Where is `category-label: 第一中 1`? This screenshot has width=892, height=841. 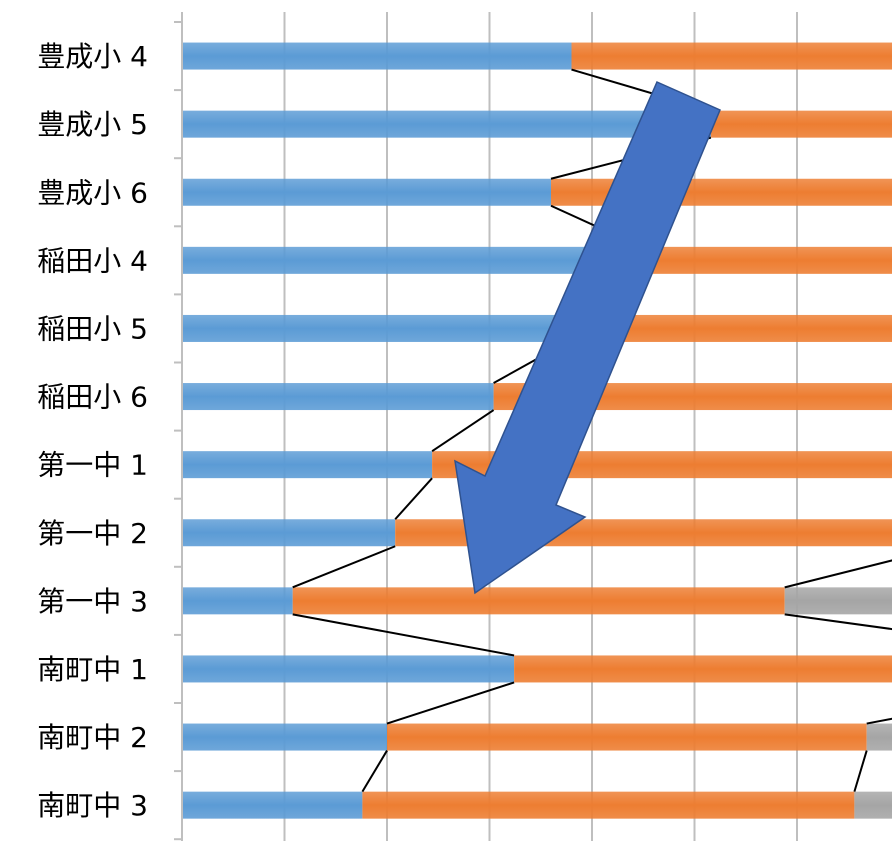 category-label: 第一中 1 is located at coordinates (92, 465).